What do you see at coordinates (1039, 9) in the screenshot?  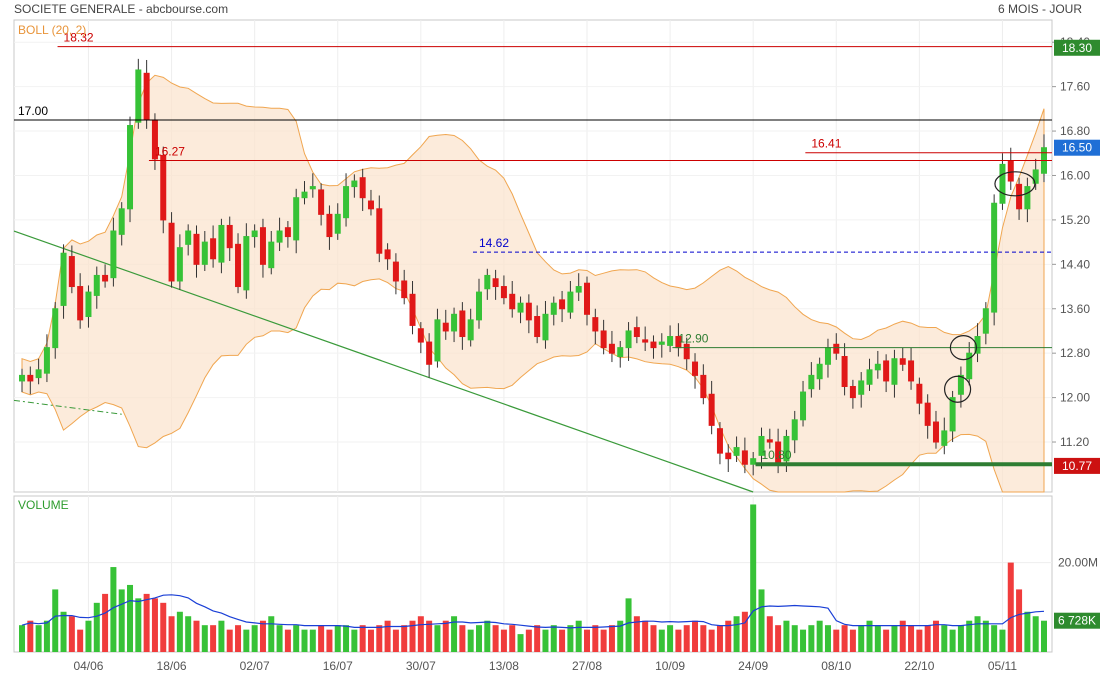 I see `period-label: 6 MOIS - JOUR` at bounding box center [1039, 9].